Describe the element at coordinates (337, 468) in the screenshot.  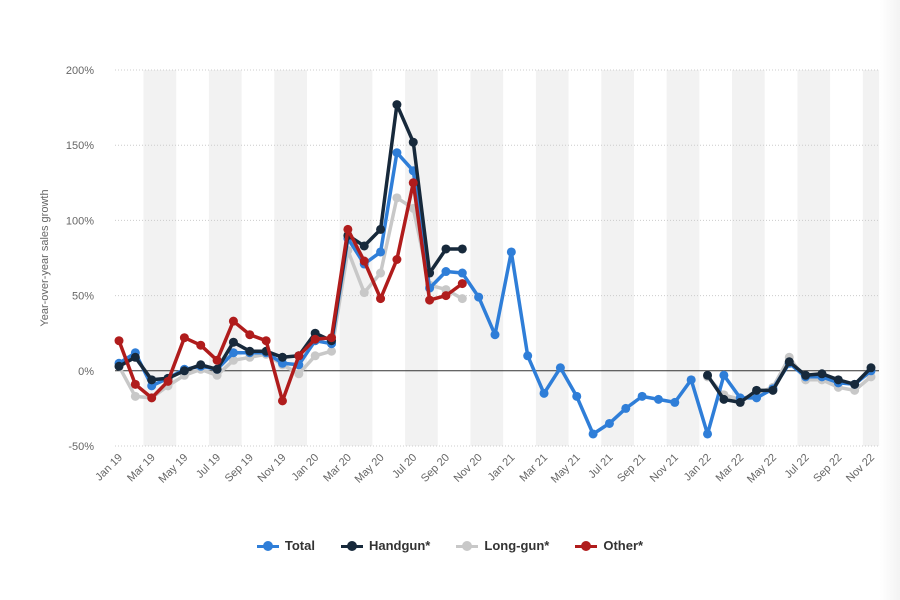
I see `x-tick-label: Mar 20` at that location.